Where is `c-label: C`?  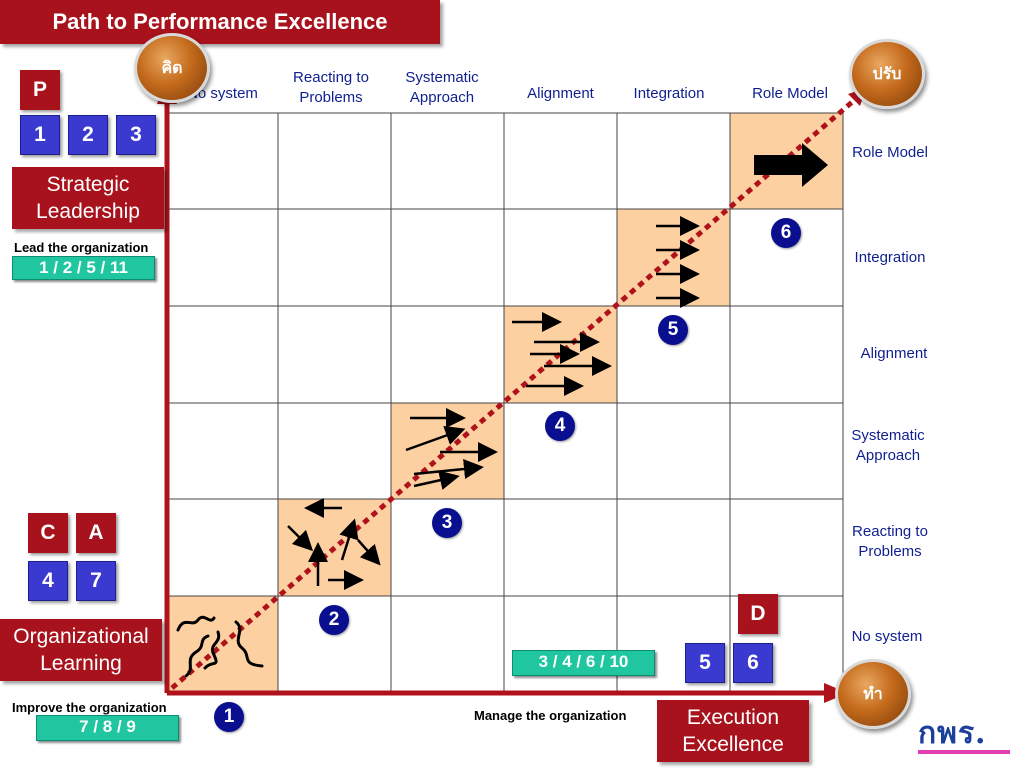 c-label: C is located at coordinates (48, 533).